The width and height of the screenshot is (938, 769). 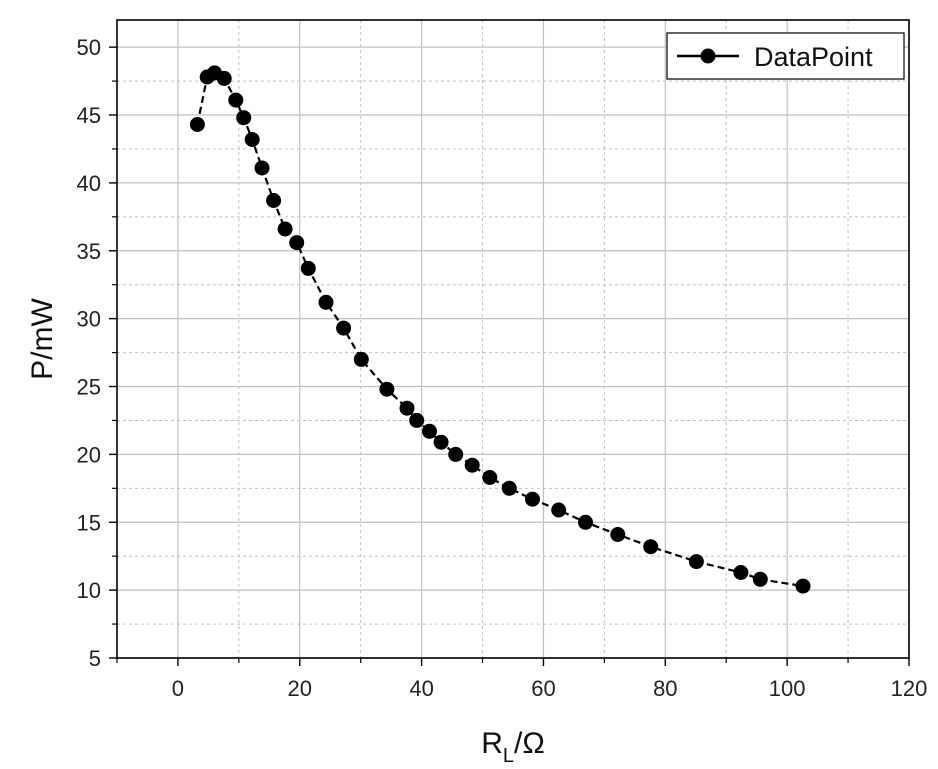 I want to click on x-axis-title: RL/Ω, so click(x=513, y=747).